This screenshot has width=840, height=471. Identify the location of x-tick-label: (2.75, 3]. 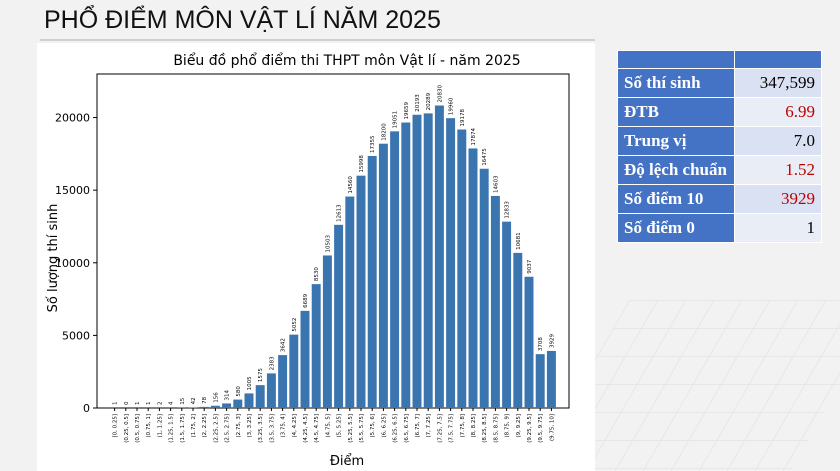
(239, 426).